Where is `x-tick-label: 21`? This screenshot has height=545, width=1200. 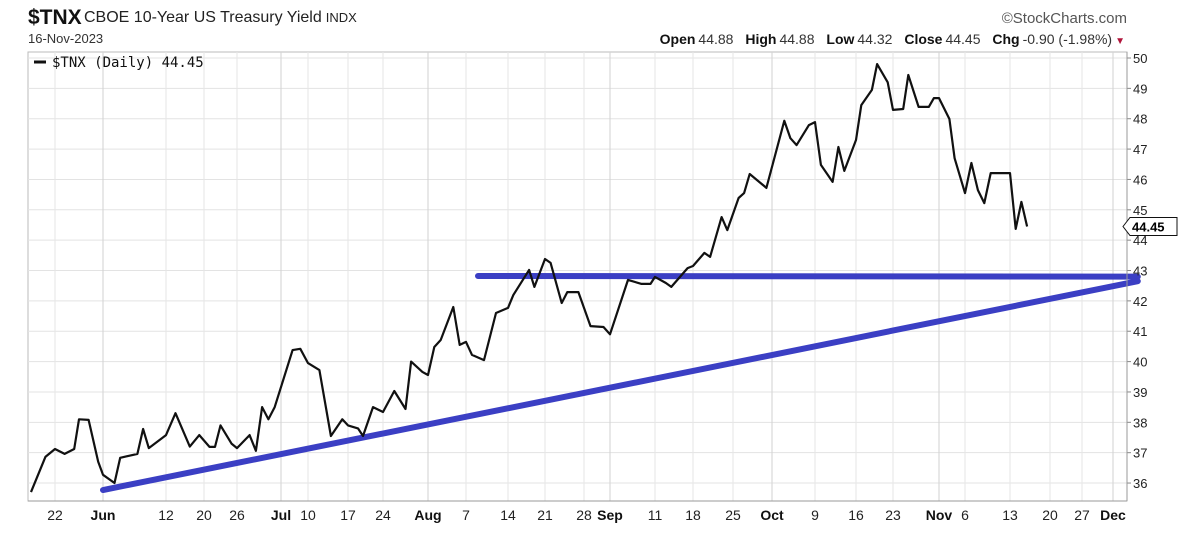
x-tick-label: 21 is located at coordinates (545, 515).